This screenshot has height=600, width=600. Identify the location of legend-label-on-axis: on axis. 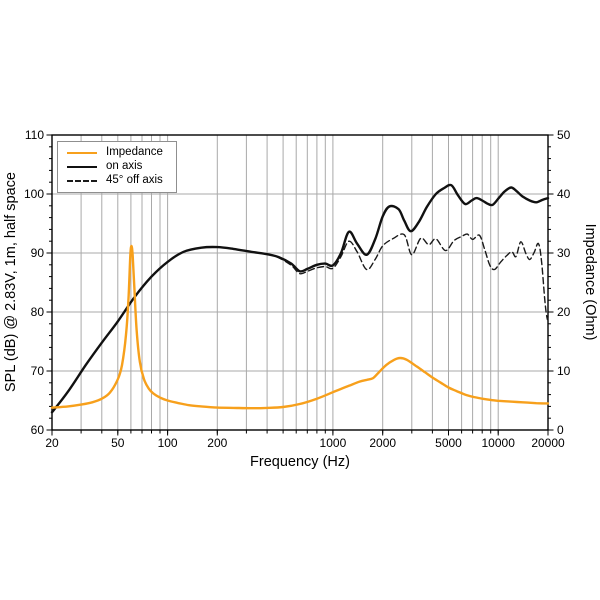
(124, 166).